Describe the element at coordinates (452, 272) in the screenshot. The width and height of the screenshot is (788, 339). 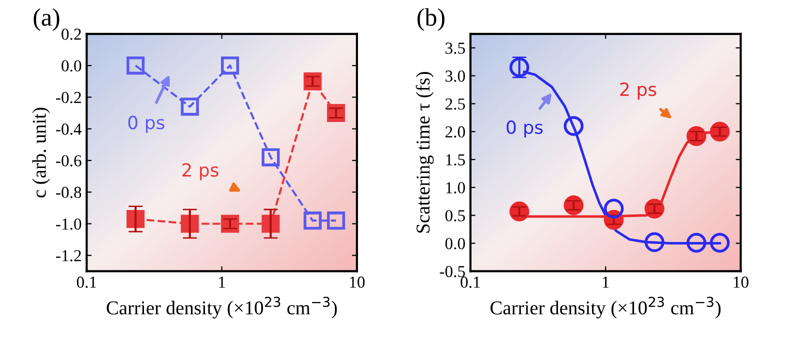
I see `y-tick-label: -0.5` at that location.